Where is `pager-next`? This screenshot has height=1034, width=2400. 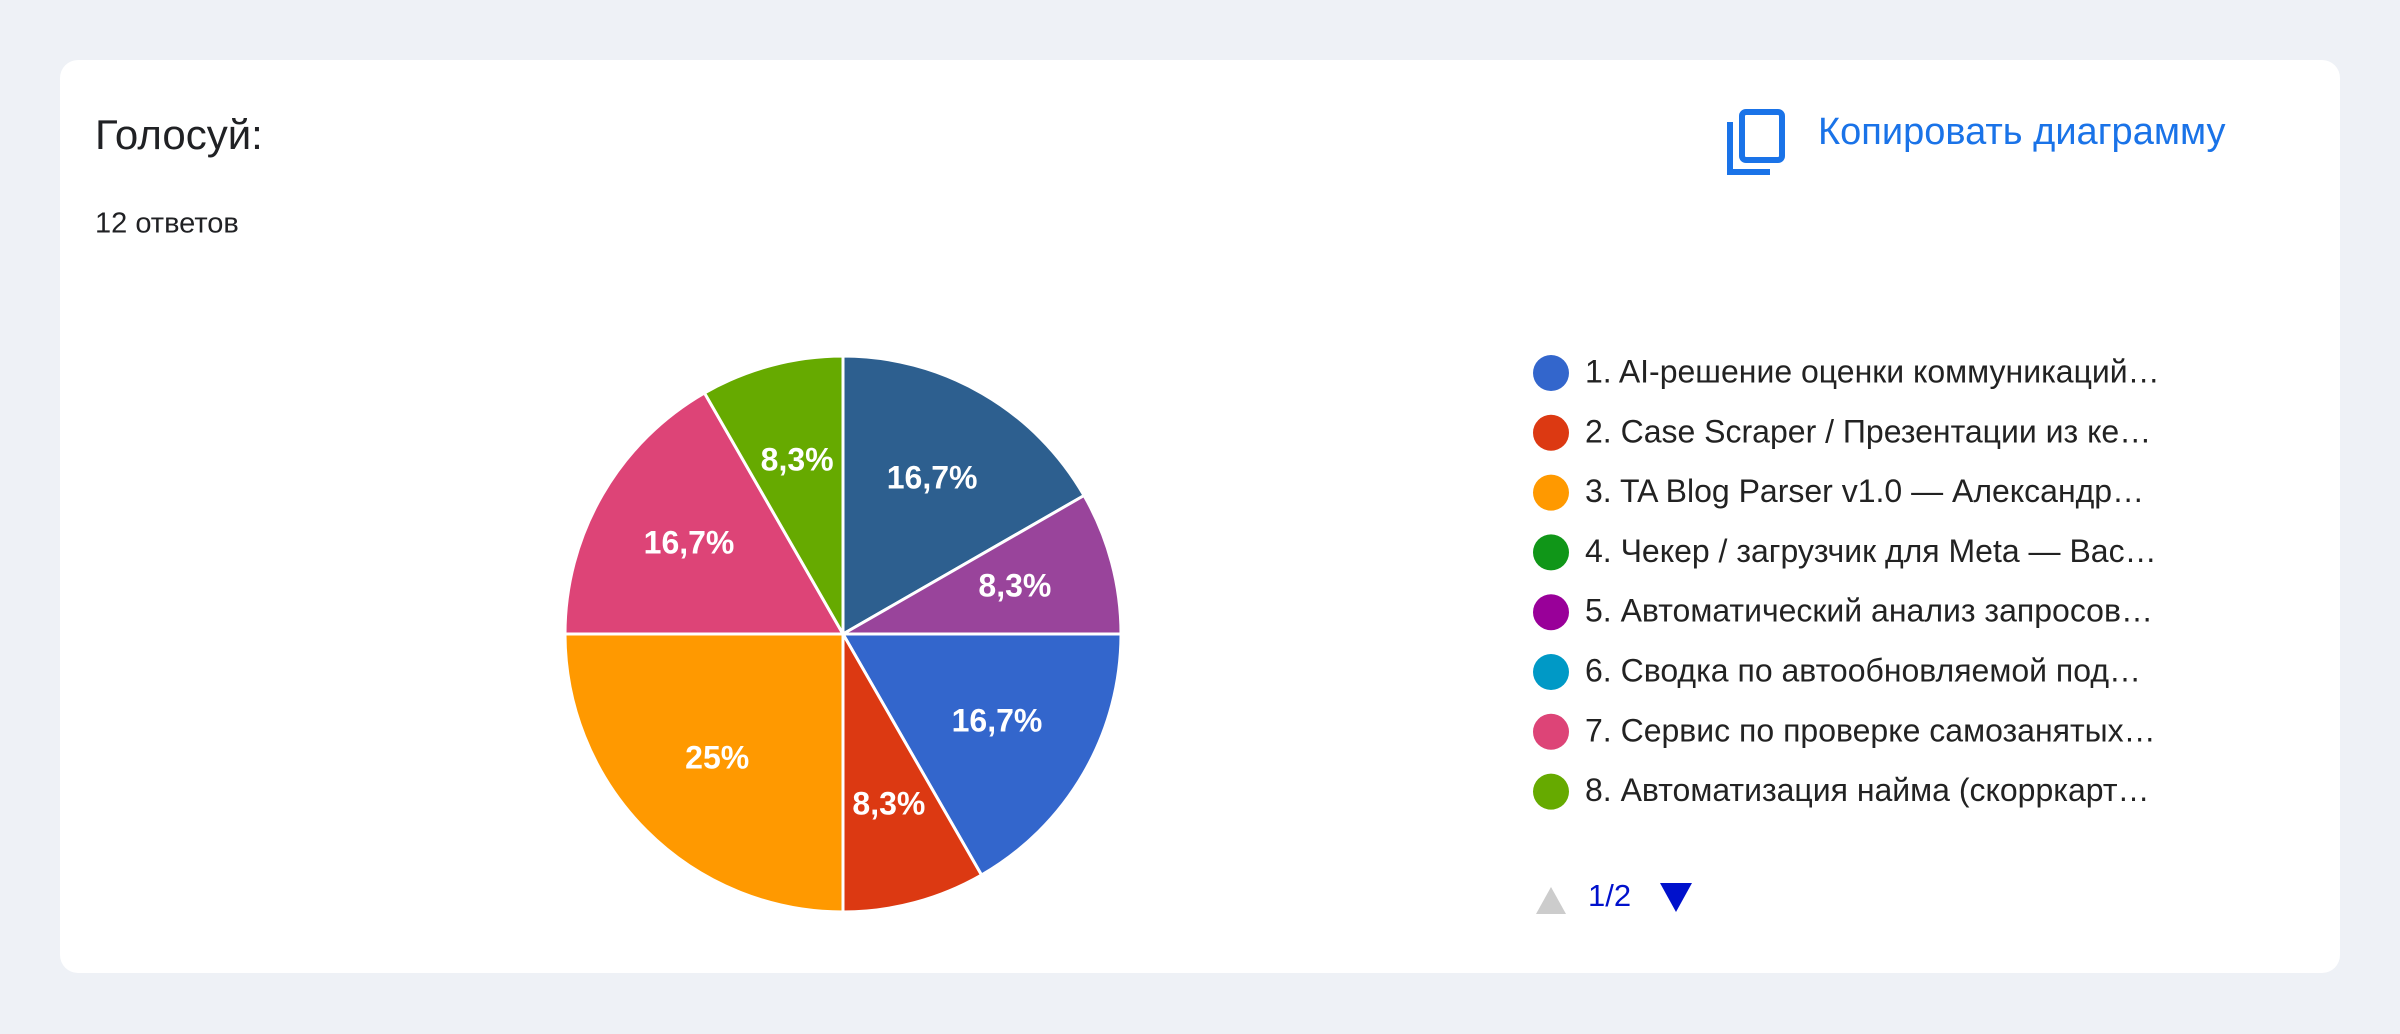
pager-next is located at coordinates (1676, 897).